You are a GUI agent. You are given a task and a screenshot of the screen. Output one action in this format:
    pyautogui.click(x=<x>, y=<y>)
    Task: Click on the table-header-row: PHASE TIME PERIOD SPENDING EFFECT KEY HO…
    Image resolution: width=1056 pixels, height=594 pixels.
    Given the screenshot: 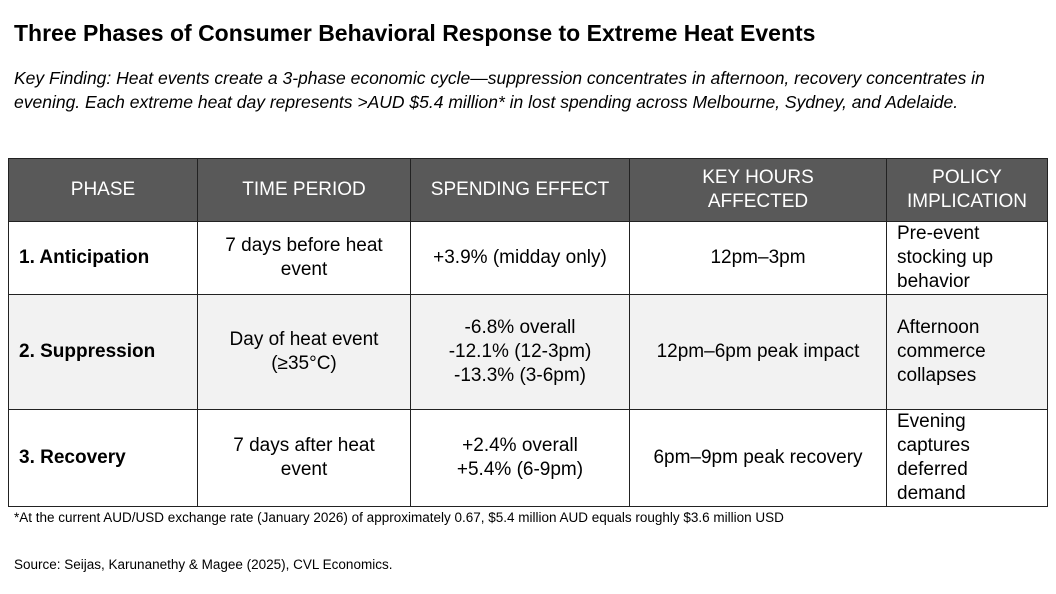 What is the action you would take?
    pyautogui.click(x=528, y=190)
    